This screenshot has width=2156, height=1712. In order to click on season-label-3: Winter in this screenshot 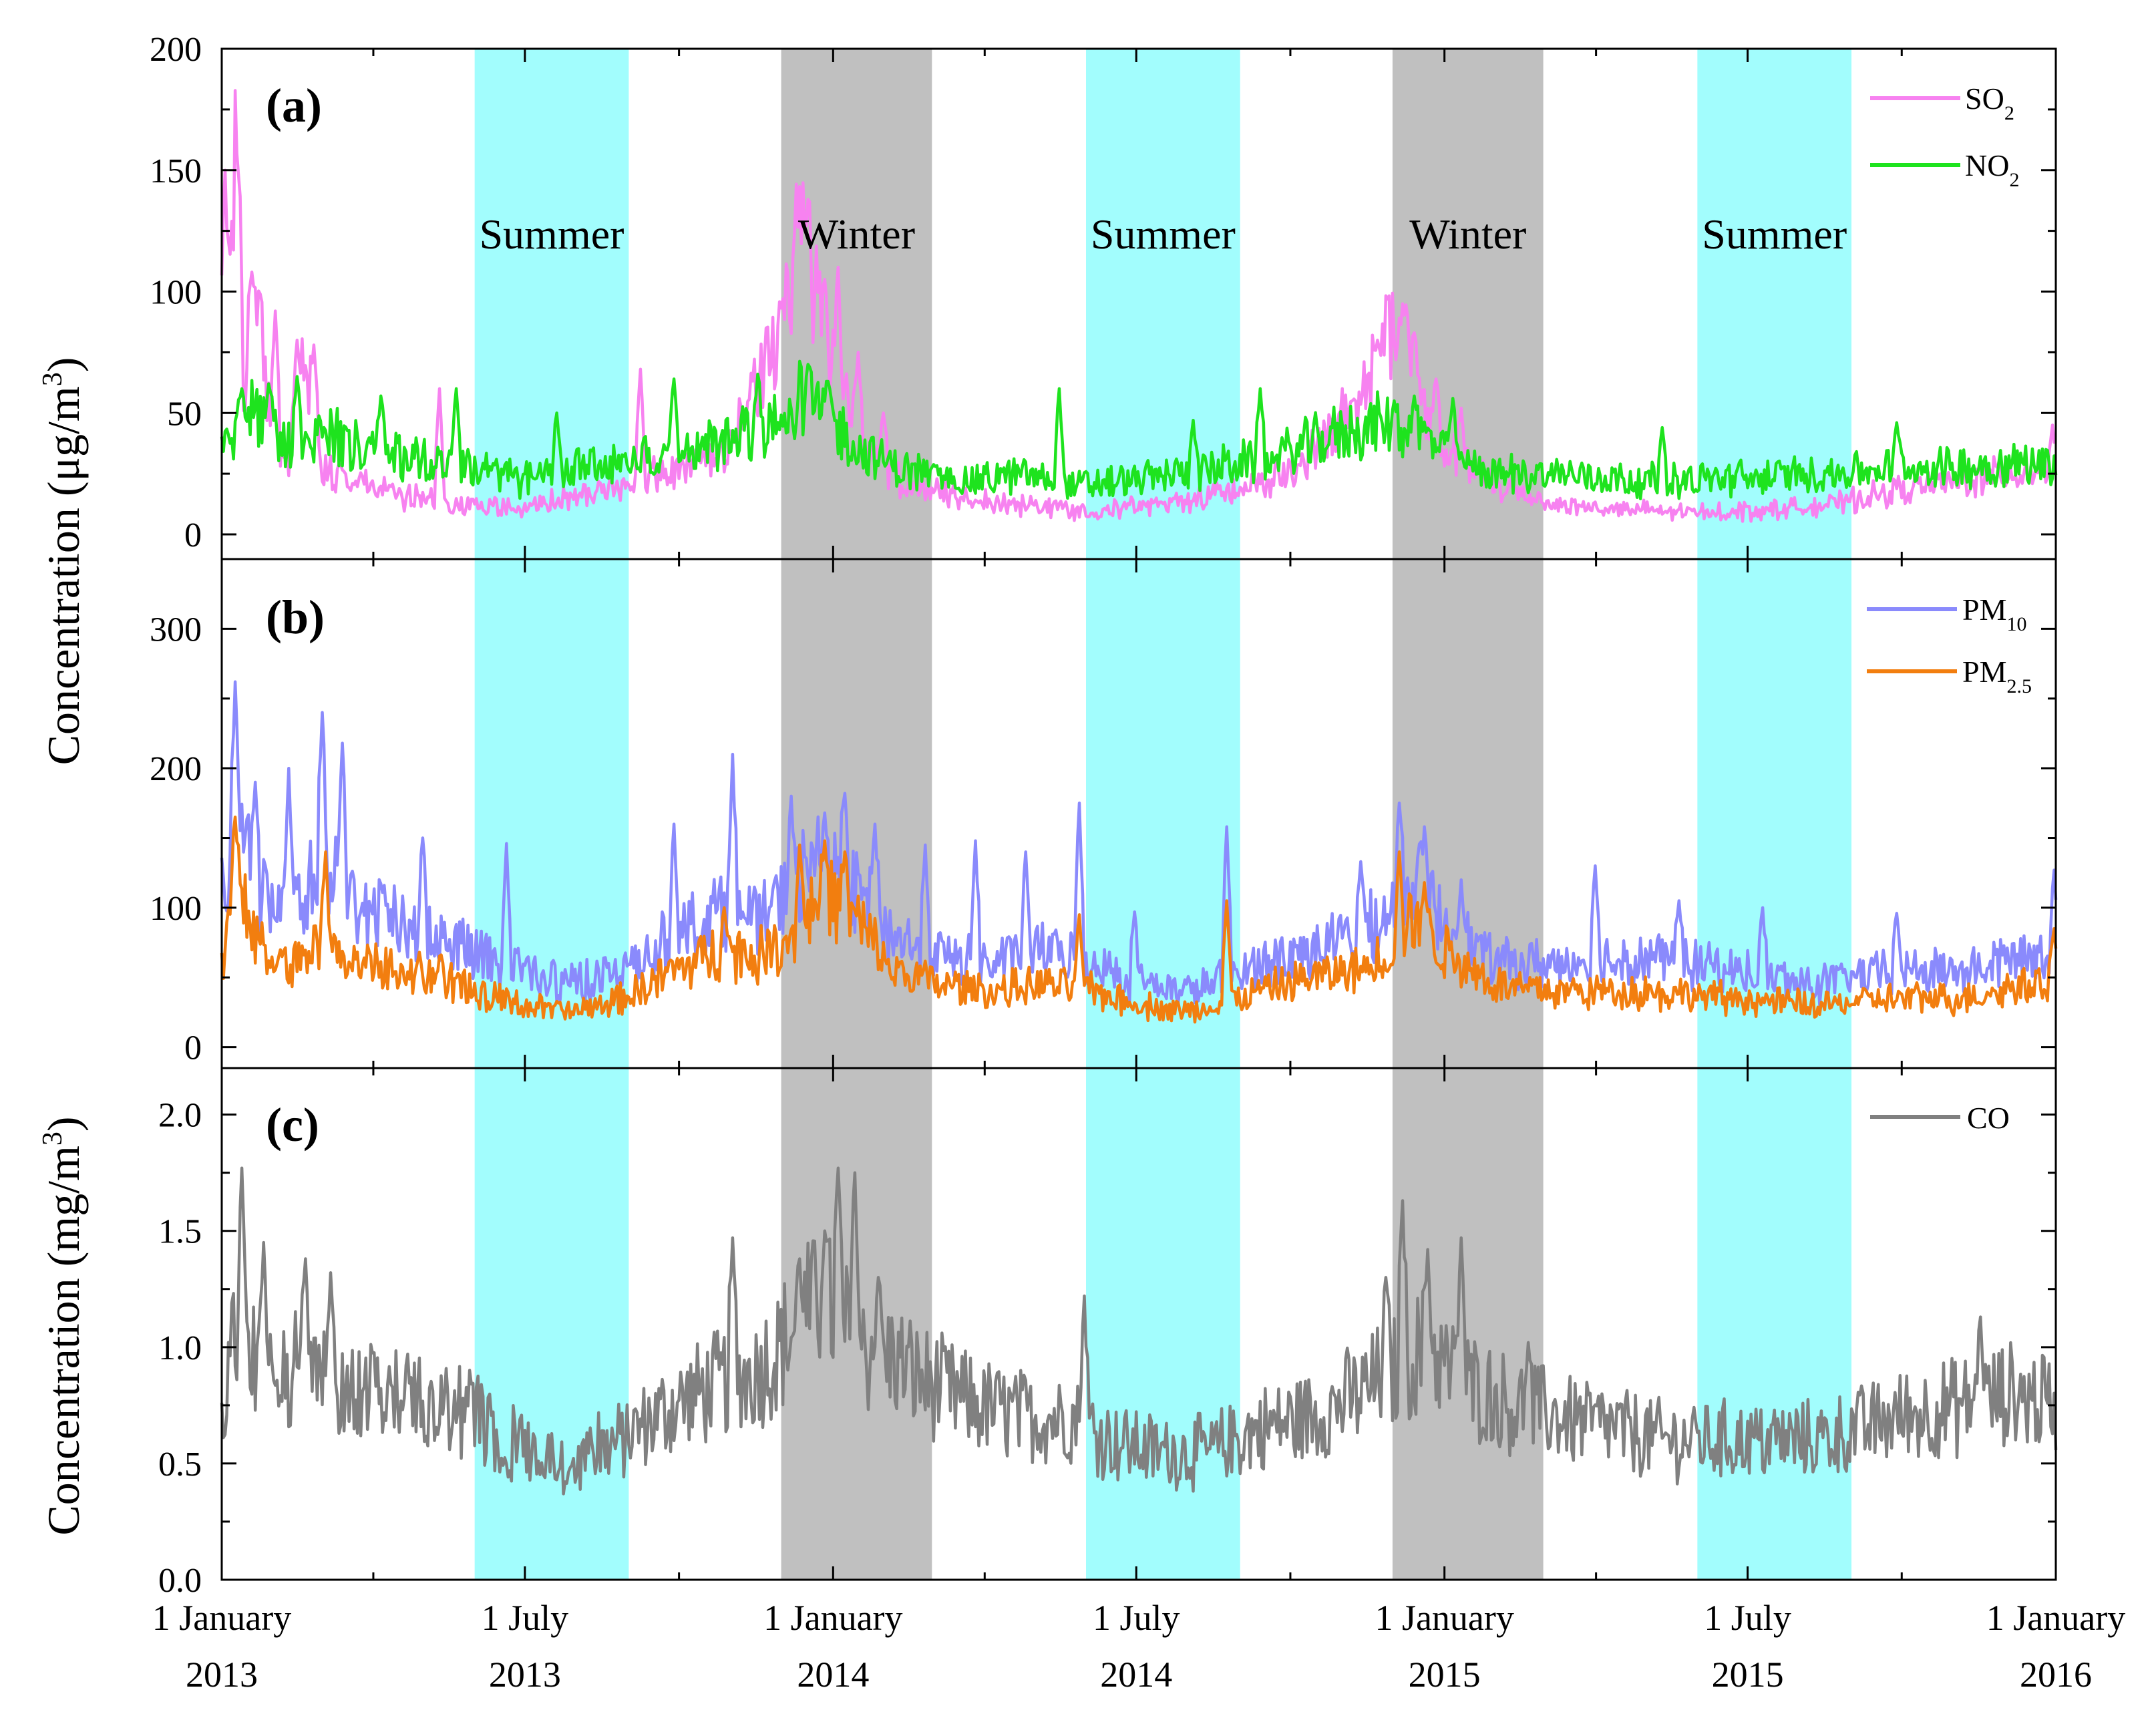, I will do `click(1467, 234)`.